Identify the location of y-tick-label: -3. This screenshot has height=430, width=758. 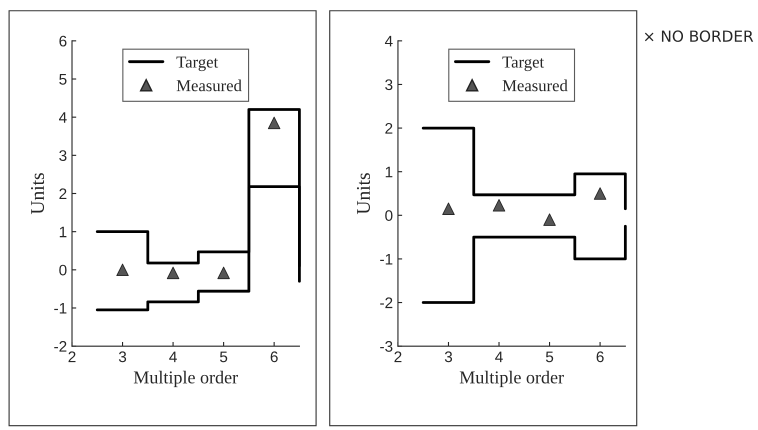
(386, 346).